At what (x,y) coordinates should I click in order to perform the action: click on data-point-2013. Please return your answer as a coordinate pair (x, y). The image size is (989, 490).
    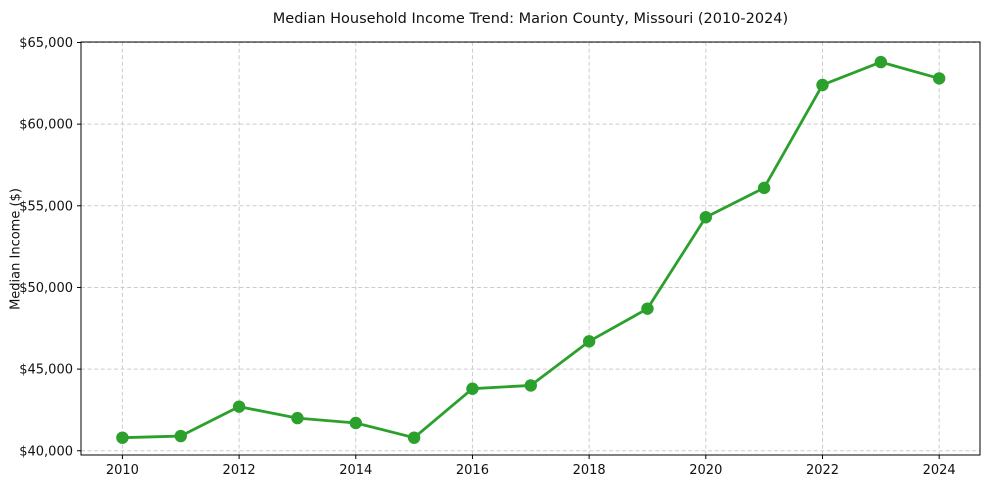
    Looking at the image, I should click on (297, 418).